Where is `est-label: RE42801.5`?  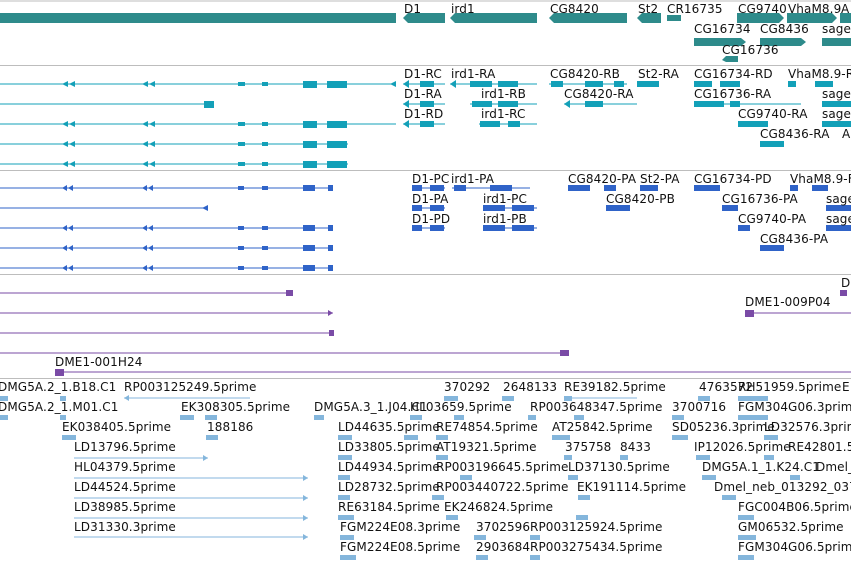
est-label: RE42801.5 is located at coordinates (819, 447).